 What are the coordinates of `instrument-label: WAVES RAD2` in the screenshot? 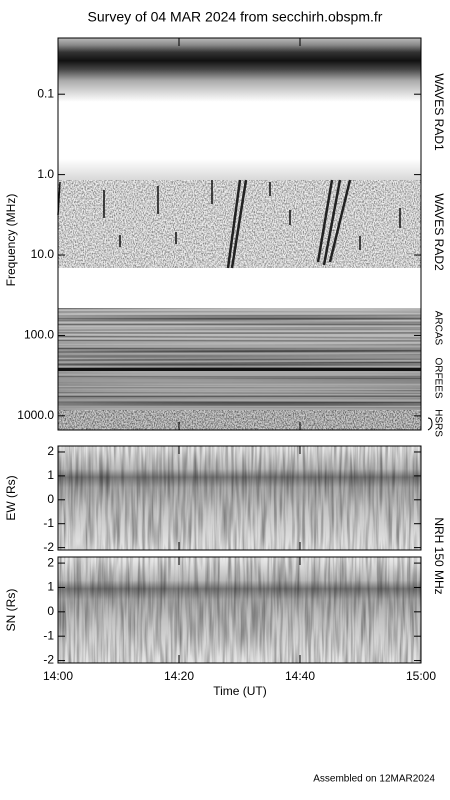 It's located at (439, 232).